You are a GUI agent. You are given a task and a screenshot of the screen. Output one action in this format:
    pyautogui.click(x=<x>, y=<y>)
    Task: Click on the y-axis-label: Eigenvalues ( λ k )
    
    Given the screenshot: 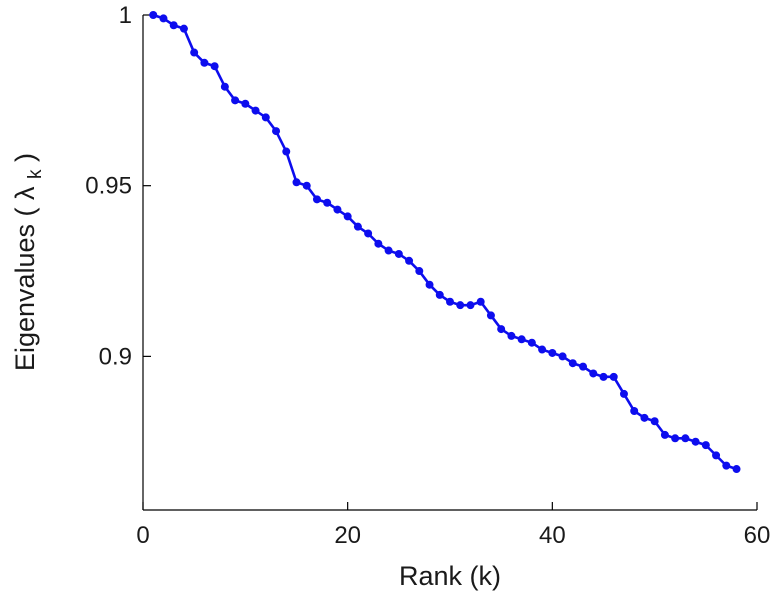 What is the action you would take?
    pyautogui.click(x=28, y=262)
    